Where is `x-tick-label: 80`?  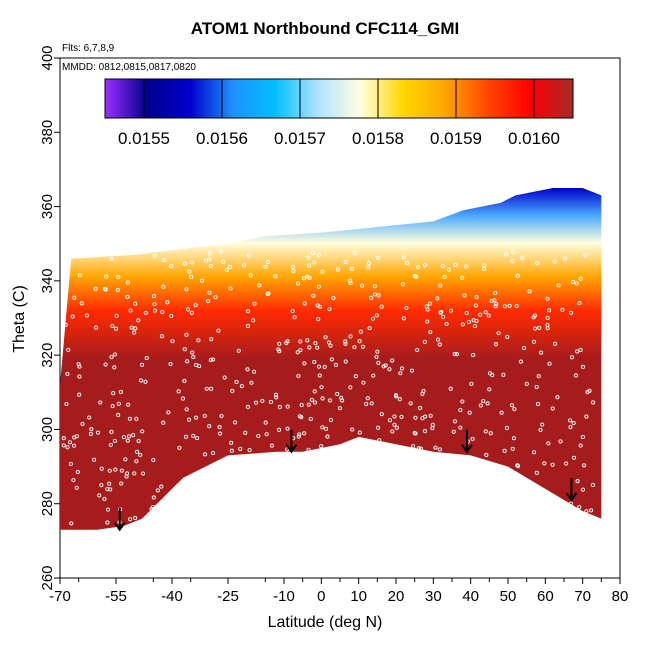
x-tick-label: 80 is located at coordinates (620, 596).